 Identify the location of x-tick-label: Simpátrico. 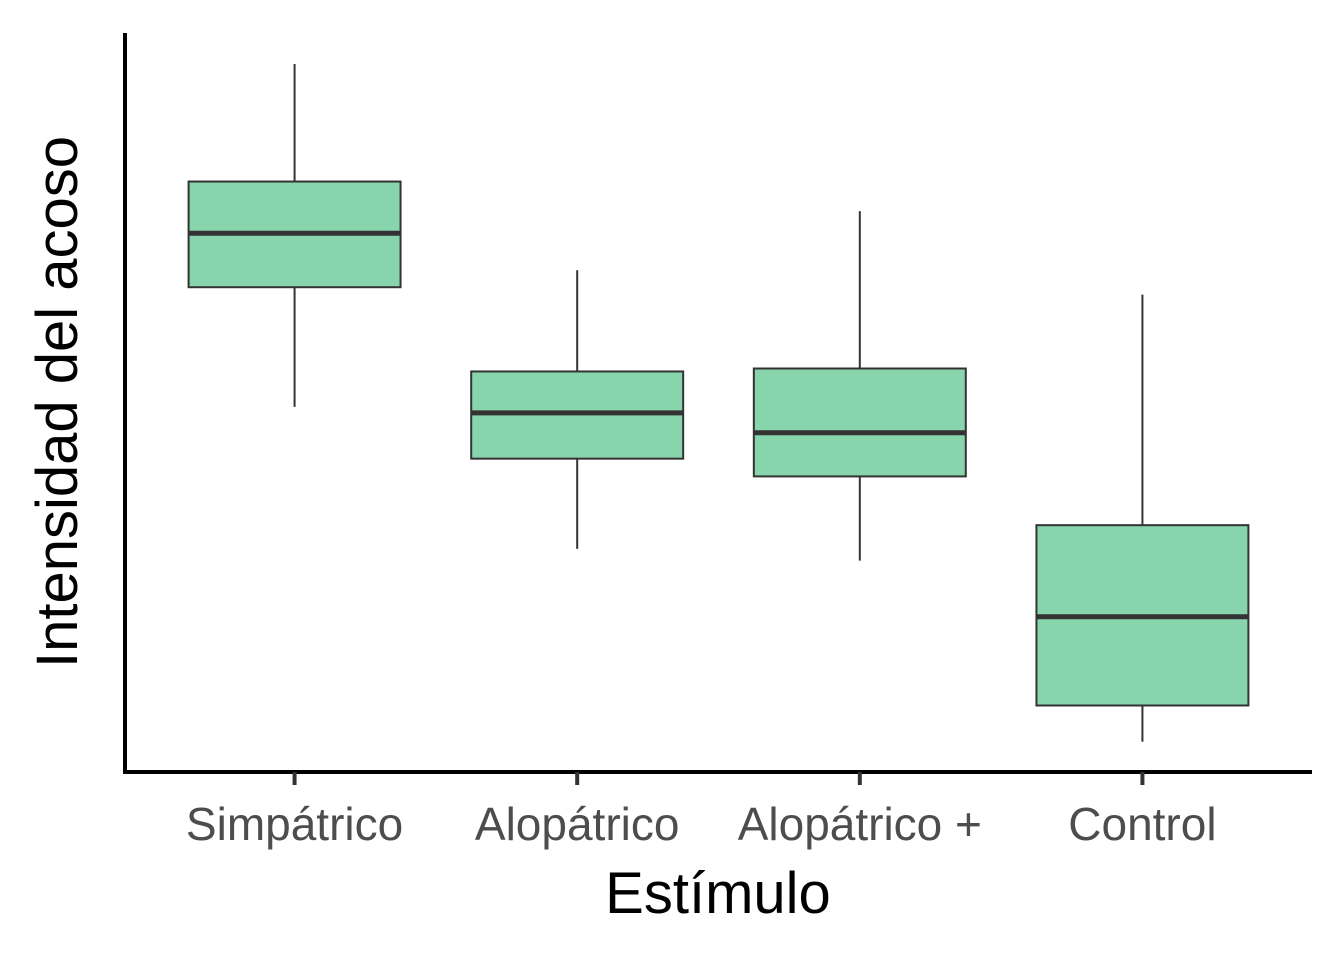
(294, 824).